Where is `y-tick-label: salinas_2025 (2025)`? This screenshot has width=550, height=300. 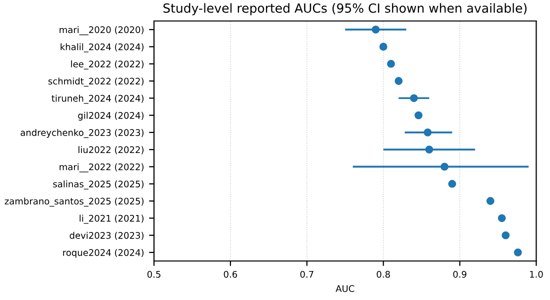 y-tick-label: salinas_2025 (2025) is located at coordinates (98, 185).